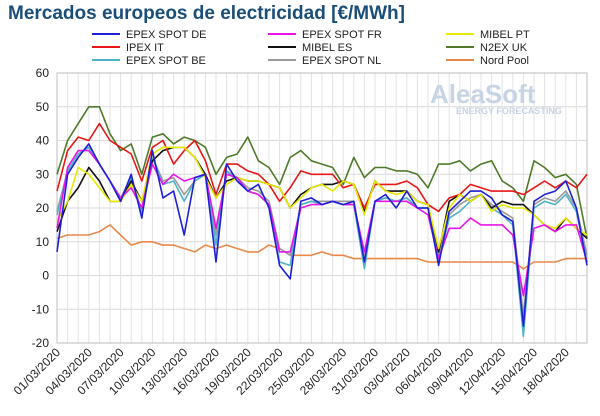 The width and height of the screenshot is (600, 416). What do you see at coordinates (505, 35) in the screenshot?
I see `legend-label: MIBEL PT` at bounding box center [505, 35].